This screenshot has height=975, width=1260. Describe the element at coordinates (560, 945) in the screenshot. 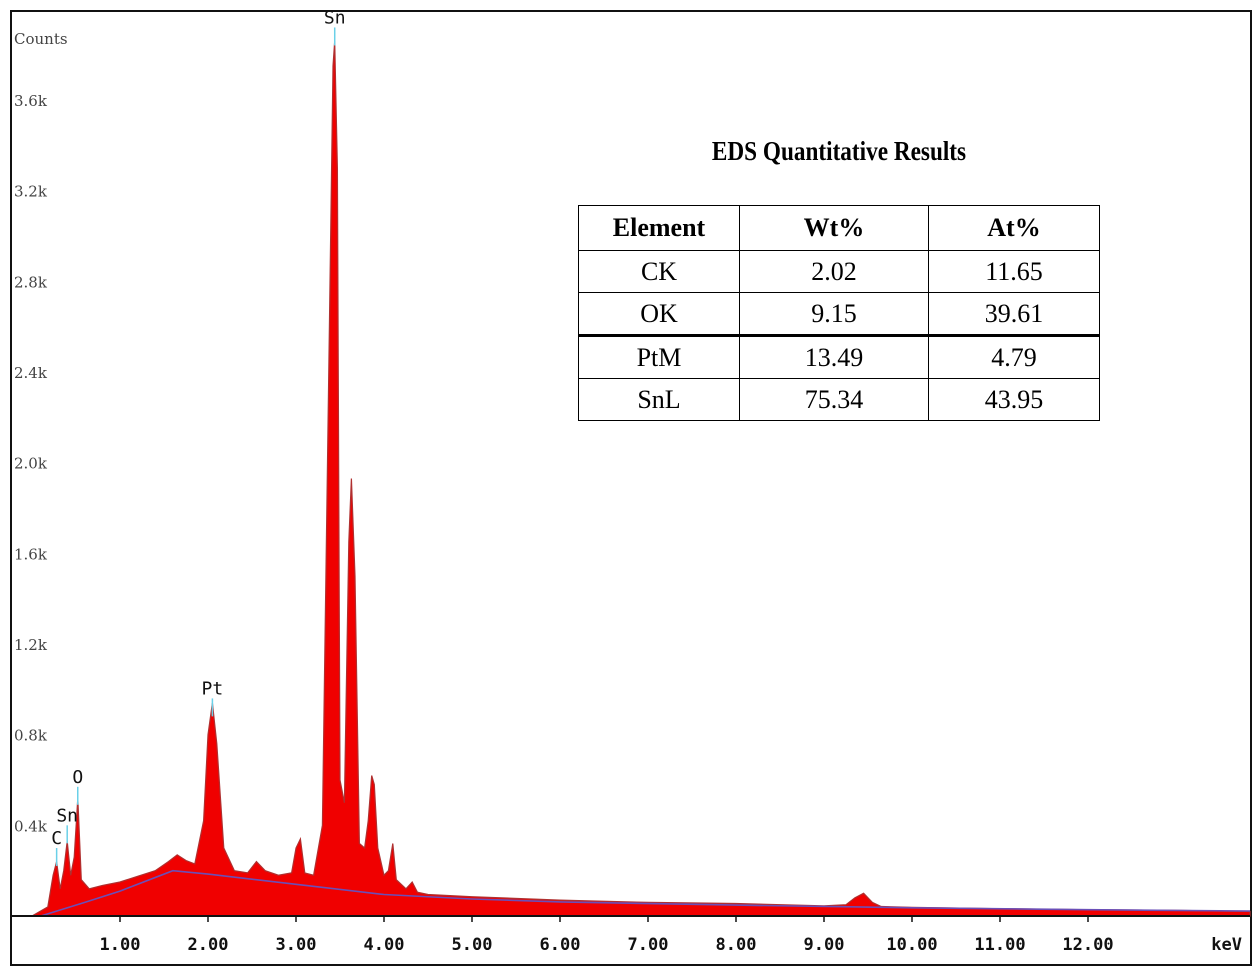

I see `x-tick-label: 6.00` at that location.